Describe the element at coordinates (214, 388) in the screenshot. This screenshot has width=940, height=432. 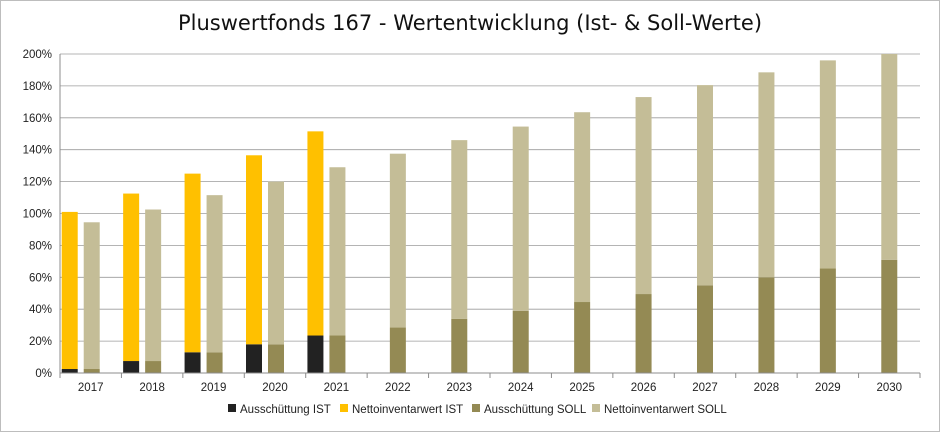
I see `x-tick-label: 2019` at that location.